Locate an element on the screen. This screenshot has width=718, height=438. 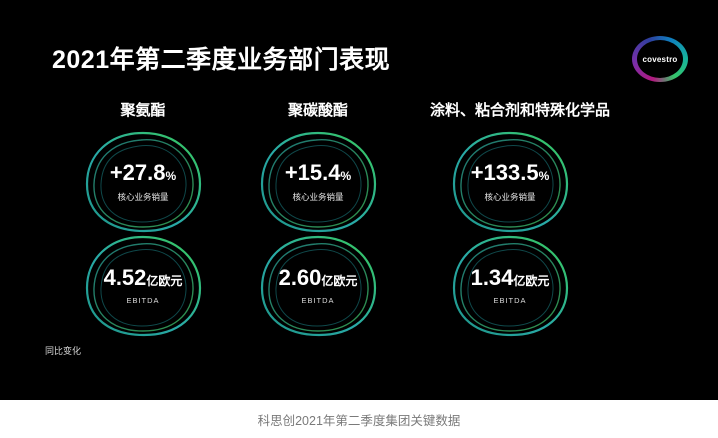
logo-inner-disc is located at coordinates (660, 59).